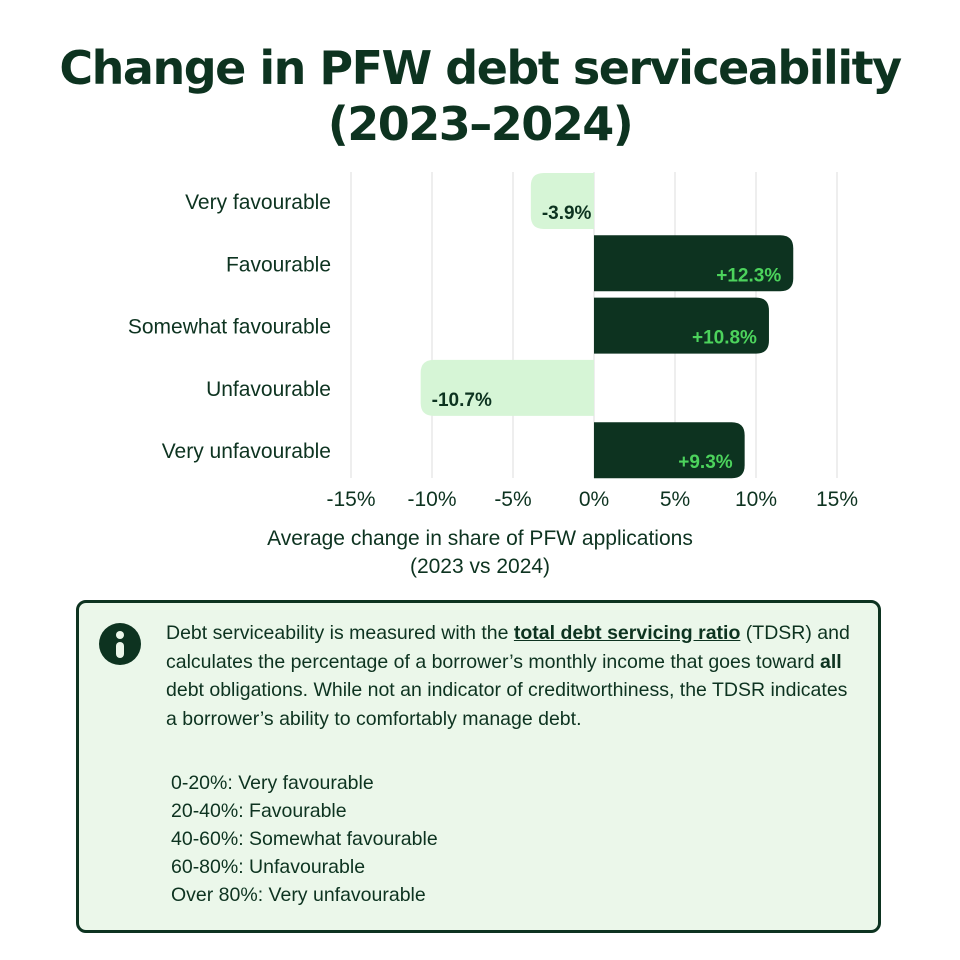  What do you see at coordinates (229, 327) in the screenshot?
I see `category-label: Somewhat favourable` at bounding box center [229, 327].